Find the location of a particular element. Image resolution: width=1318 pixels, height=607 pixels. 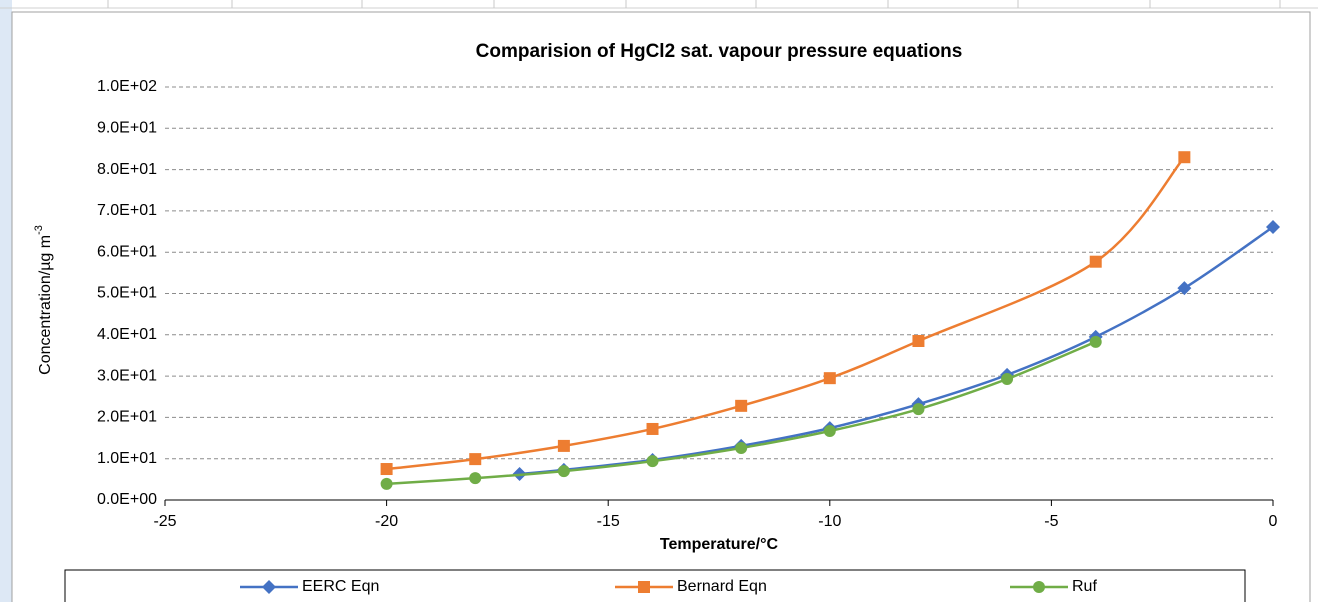

y-tick-label: 9.0E+01 is located at coordinates (127, 128).